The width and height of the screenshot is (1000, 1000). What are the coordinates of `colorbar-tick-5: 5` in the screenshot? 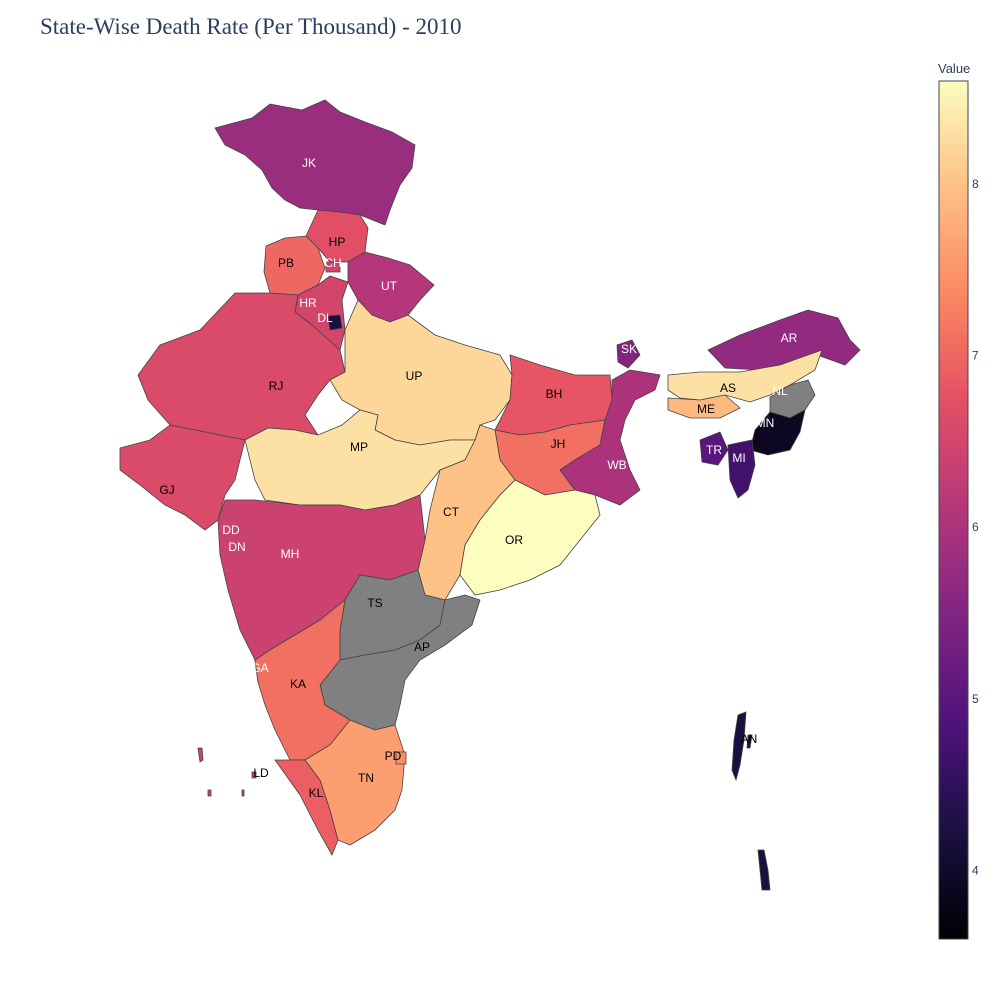 It's located at (975, 699).